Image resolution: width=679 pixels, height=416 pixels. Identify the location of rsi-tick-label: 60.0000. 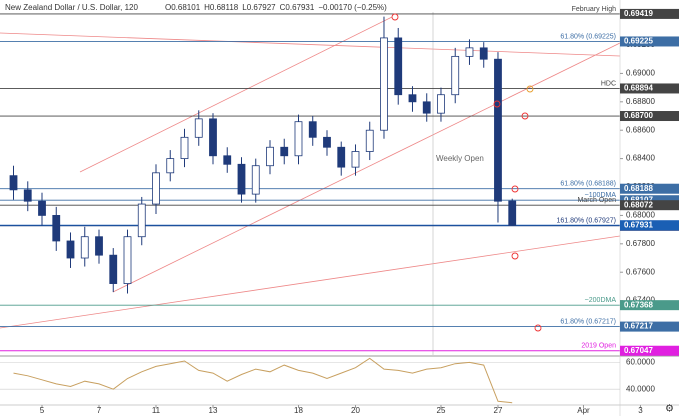
(640, 361).